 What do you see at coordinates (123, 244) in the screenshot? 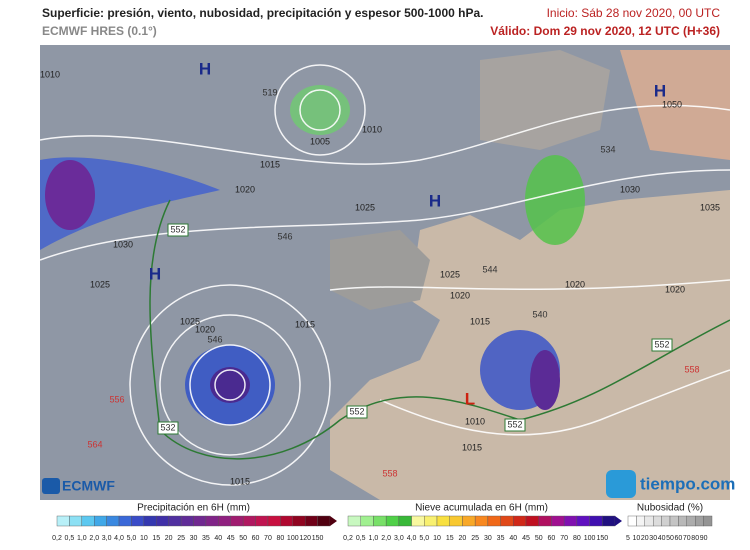
I see `isobar-label: 1030` at bounding box center [123, 244].